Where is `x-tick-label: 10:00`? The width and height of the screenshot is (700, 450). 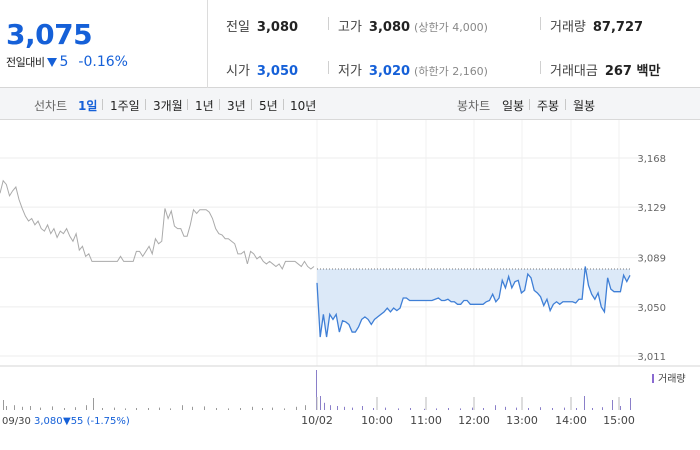
x-tick-label: 10:00 is located at coordinates (377, 420).